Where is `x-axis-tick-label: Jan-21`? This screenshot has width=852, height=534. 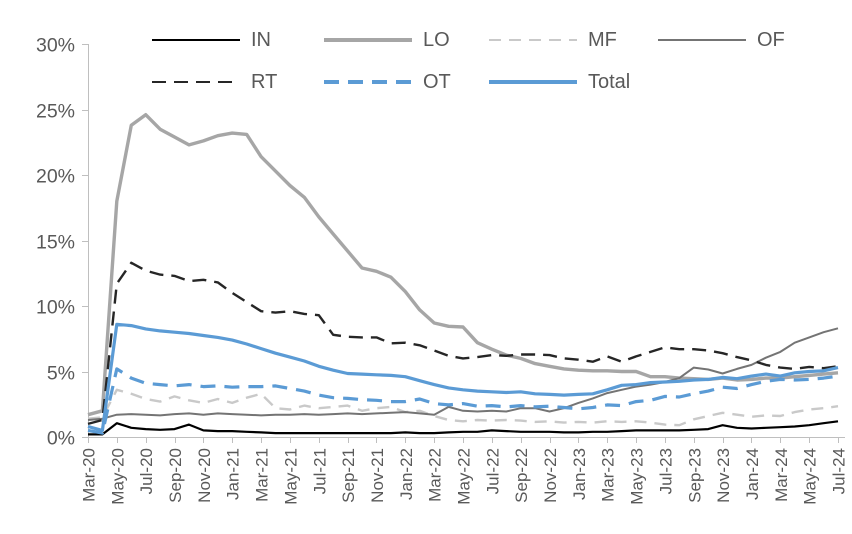 x-axis-tick-label: Jan-21 is located at coordinates (233, 474).